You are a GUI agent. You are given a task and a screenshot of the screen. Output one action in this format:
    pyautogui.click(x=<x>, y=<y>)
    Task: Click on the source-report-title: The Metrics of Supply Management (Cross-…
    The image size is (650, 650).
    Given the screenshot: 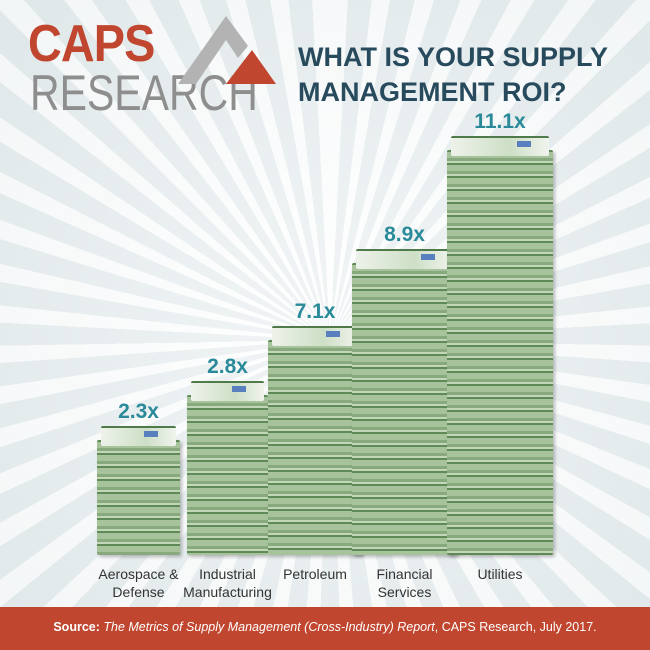 What is the action you would take?
    pyautogui.click(x=269, y=627)
    